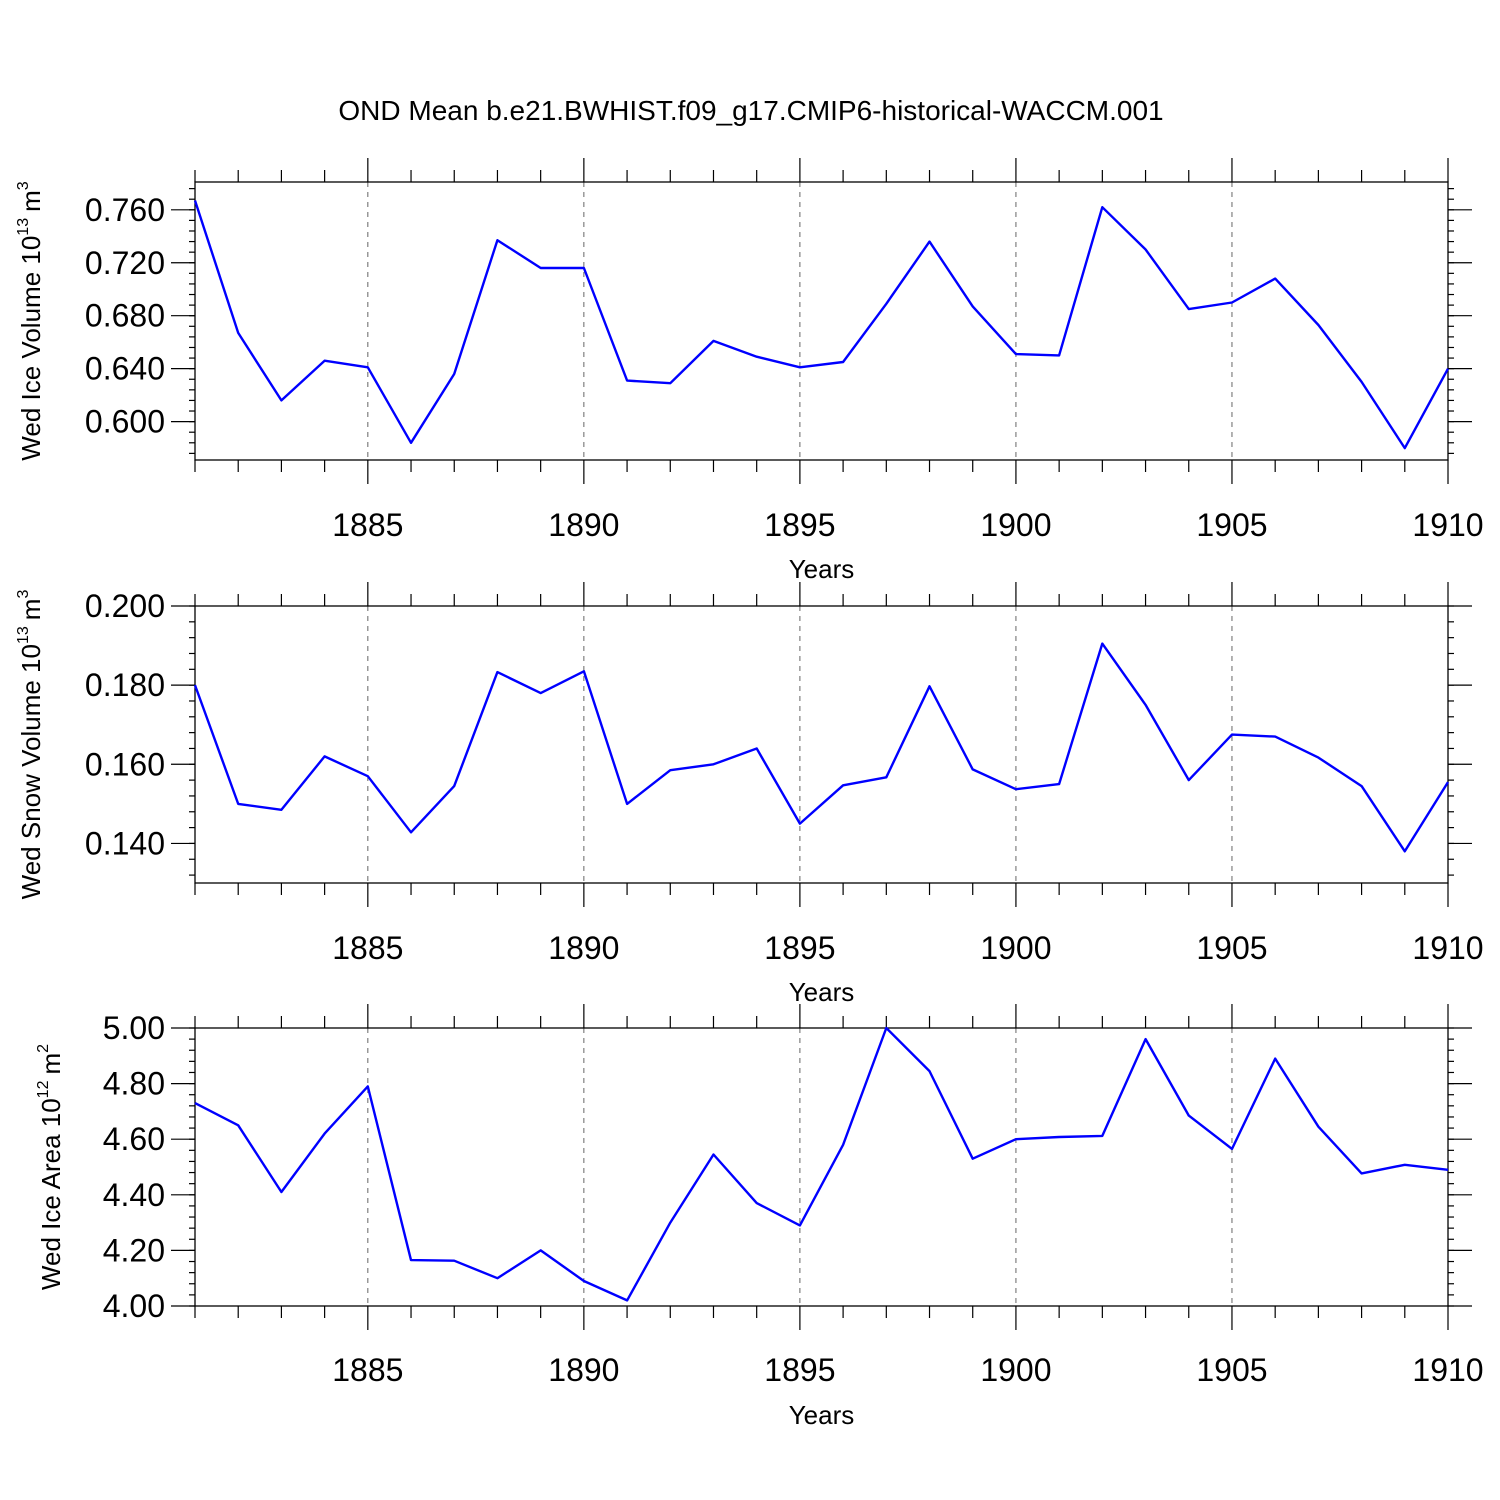  Describe the element at coordinates (134, 1306) in the screenshot. I see `y-tick-label: 4.00` at that location.